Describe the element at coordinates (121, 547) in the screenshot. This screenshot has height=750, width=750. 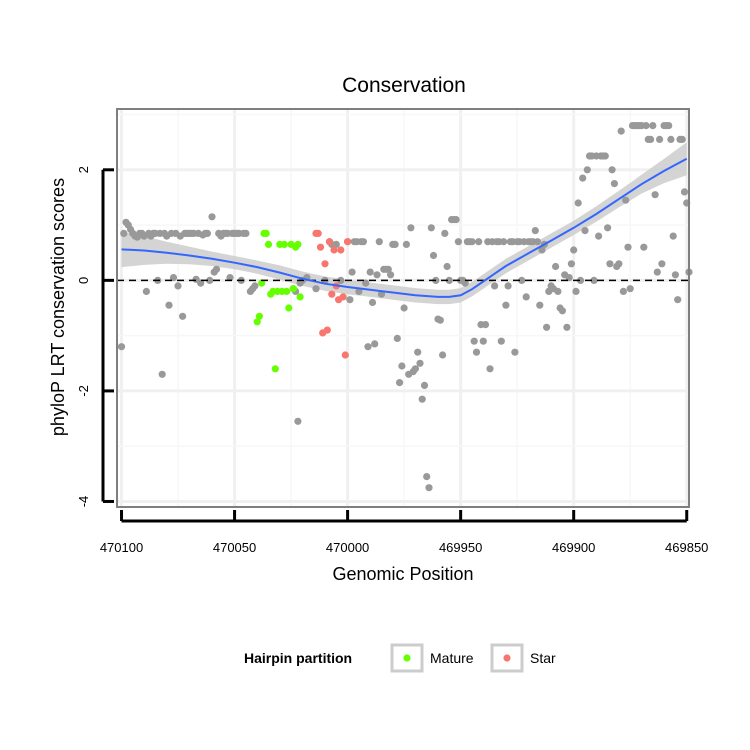
I see `x-tick-label: 470100` at that location.